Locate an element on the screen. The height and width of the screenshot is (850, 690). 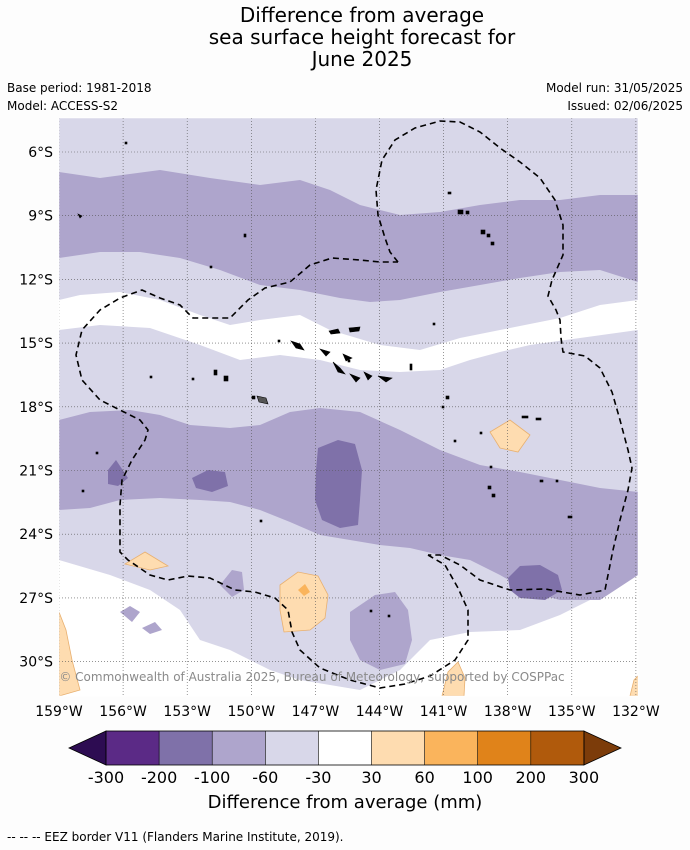
lat-label: 18°S is located at coordinates (36, 408).